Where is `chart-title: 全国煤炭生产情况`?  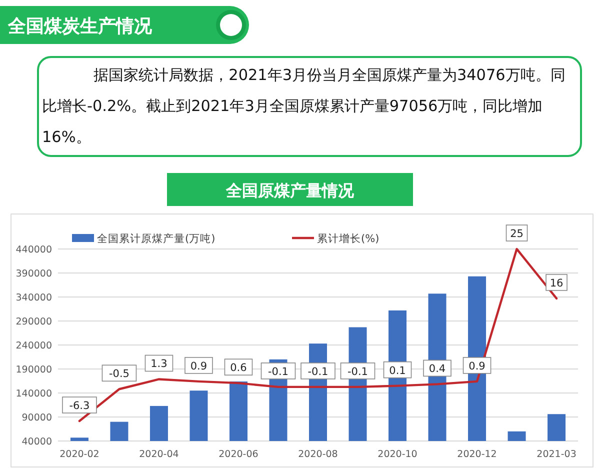
chart-title: 全国煤炭生产情况 is located at coordinates (80, 26).